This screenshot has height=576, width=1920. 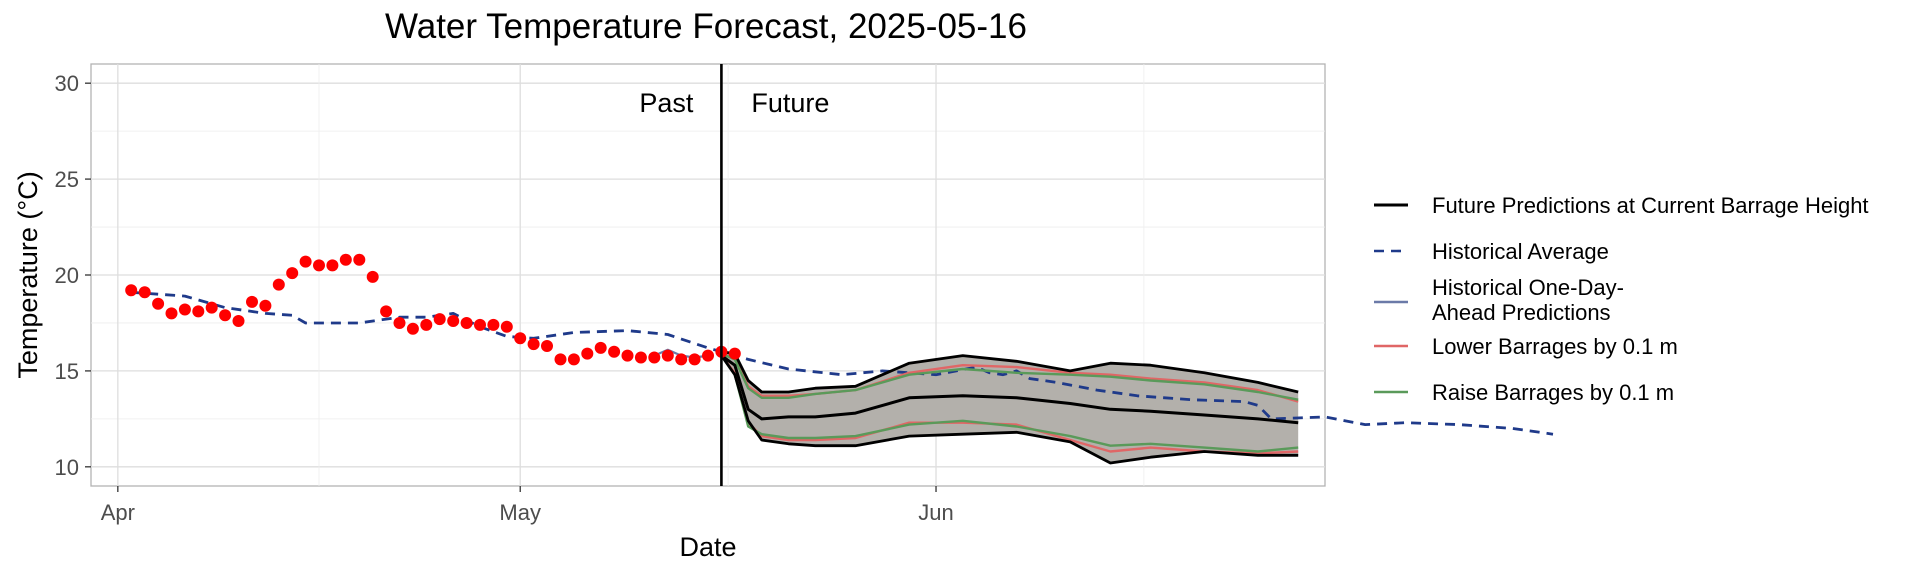 What do you see at coordinates (520, 512) in the screenshot?
I see `x-tick-label: May` at bounding box center [520, 512].